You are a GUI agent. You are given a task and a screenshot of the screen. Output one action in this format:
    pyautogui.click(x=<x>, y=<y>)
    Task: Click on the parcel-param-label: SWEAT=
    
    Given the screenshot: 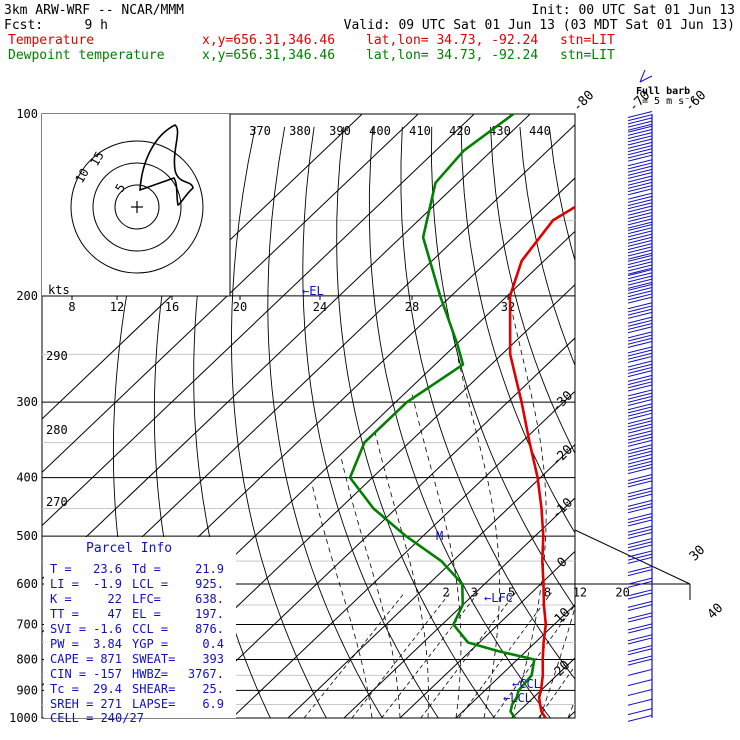 What is the action you would take?
    pyautogui.click(x=153, y=659)
    